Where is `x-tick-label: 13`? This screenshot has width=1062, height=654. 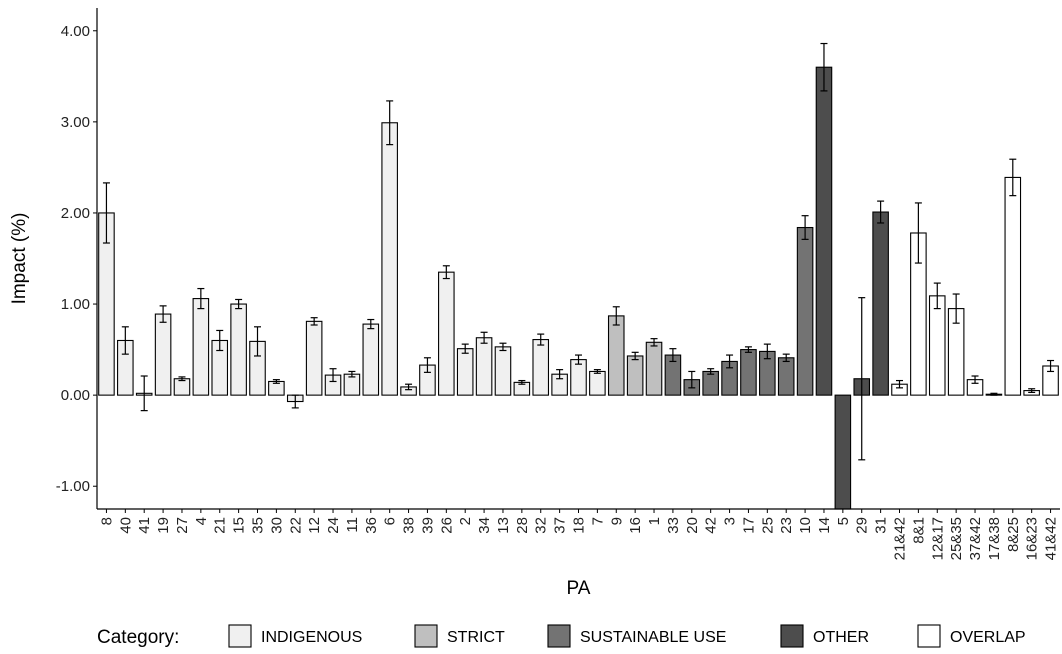 x-tick-label: 13 is located at coordinates (503, 525).